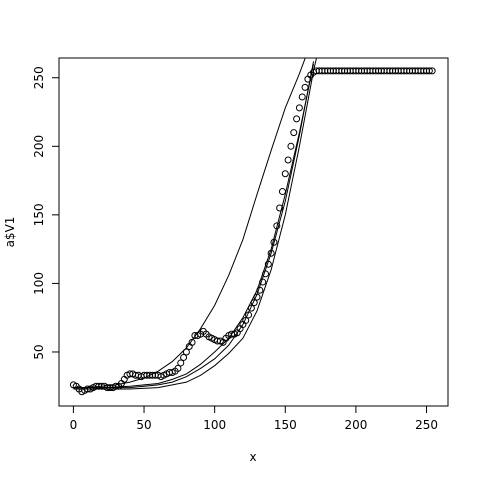 Image resolution: width=480 pixels, height=484 pixels. What do you see at coordinates (39, 351) in the screenshot?
I see `y-tick-label: 50` at bounding box center [39, 351].